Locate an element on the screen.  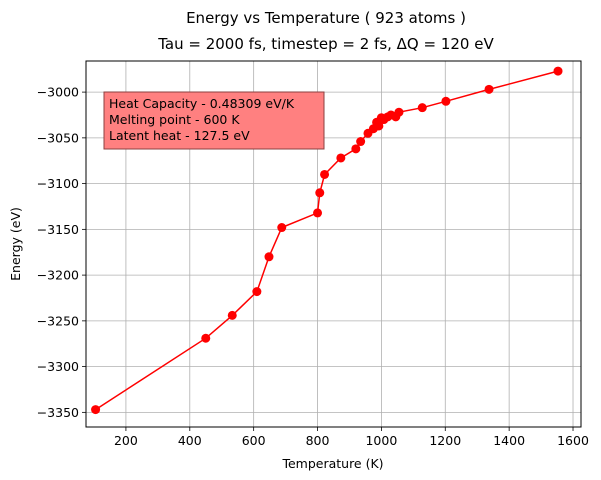
x-tick-label: 200 is located at coordinates (126, 440).